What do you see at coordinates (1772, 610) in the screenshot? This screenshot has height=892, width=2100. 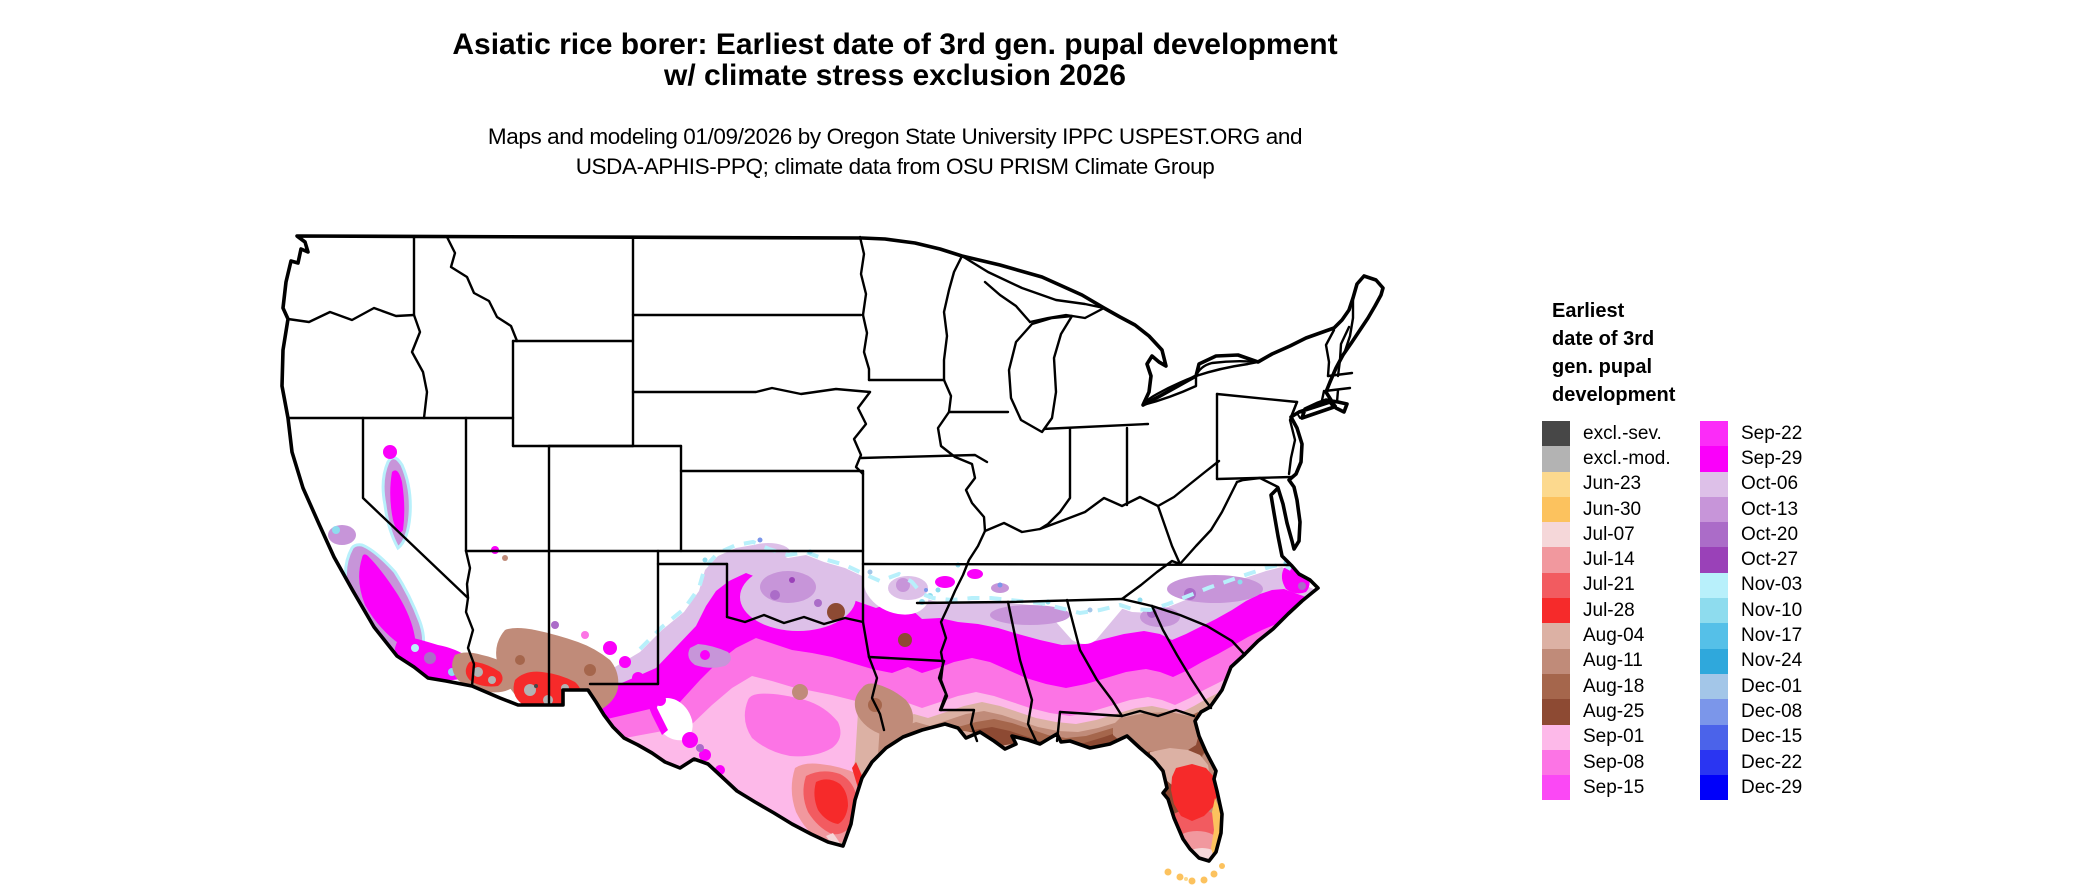 I see `legend-label: Nov-10` at bounding box center [1772, 610].